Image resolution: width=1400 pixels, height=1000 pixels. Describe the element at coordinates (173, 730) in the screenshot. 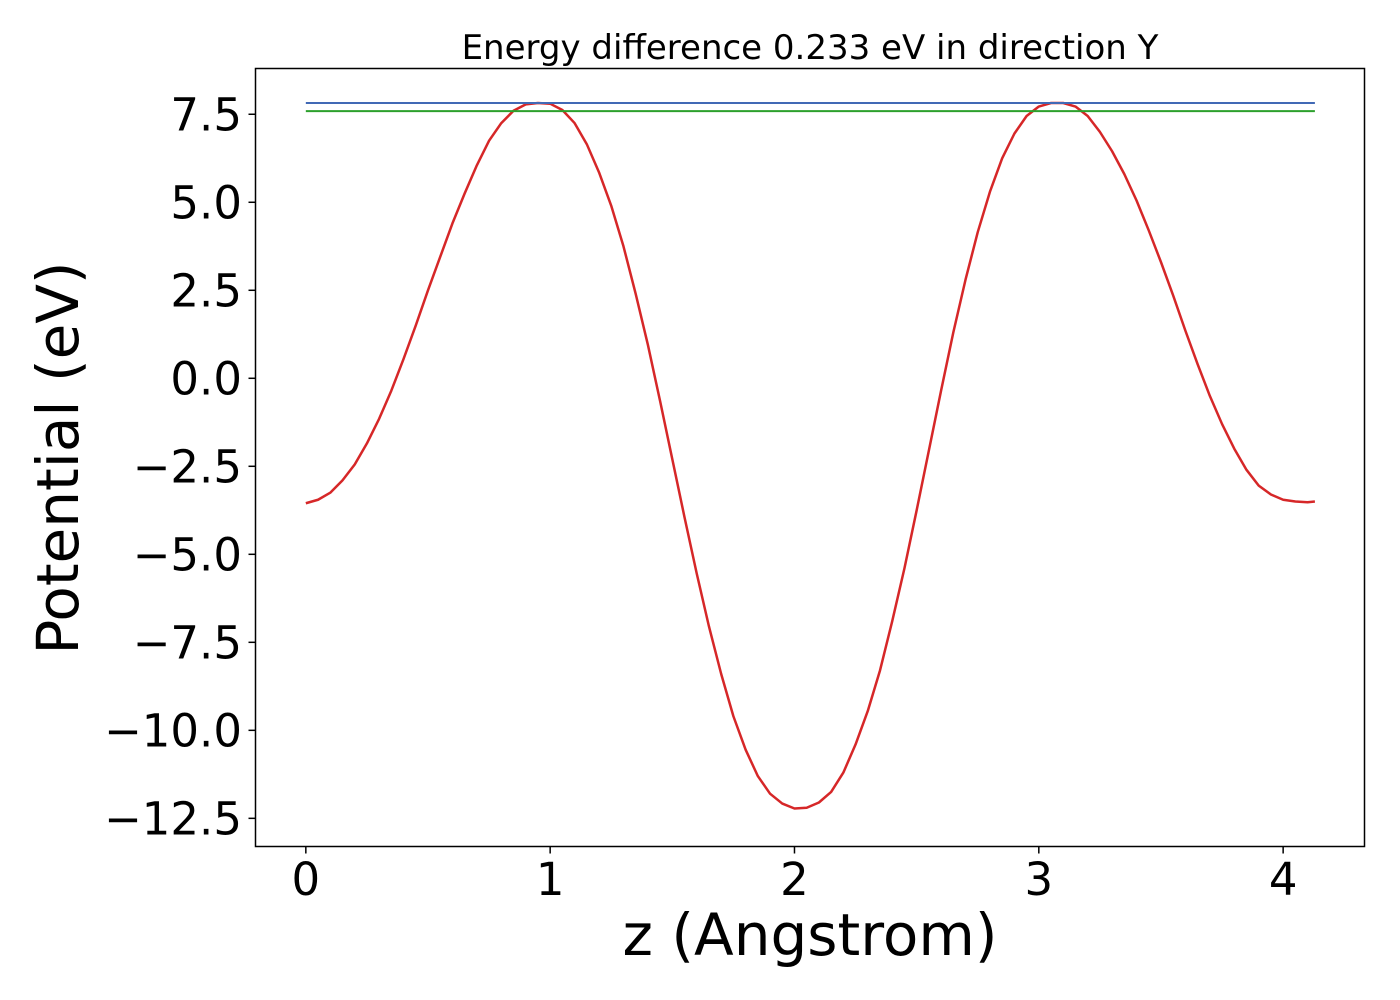

I see `y-tick-label: −10.0` at that location.